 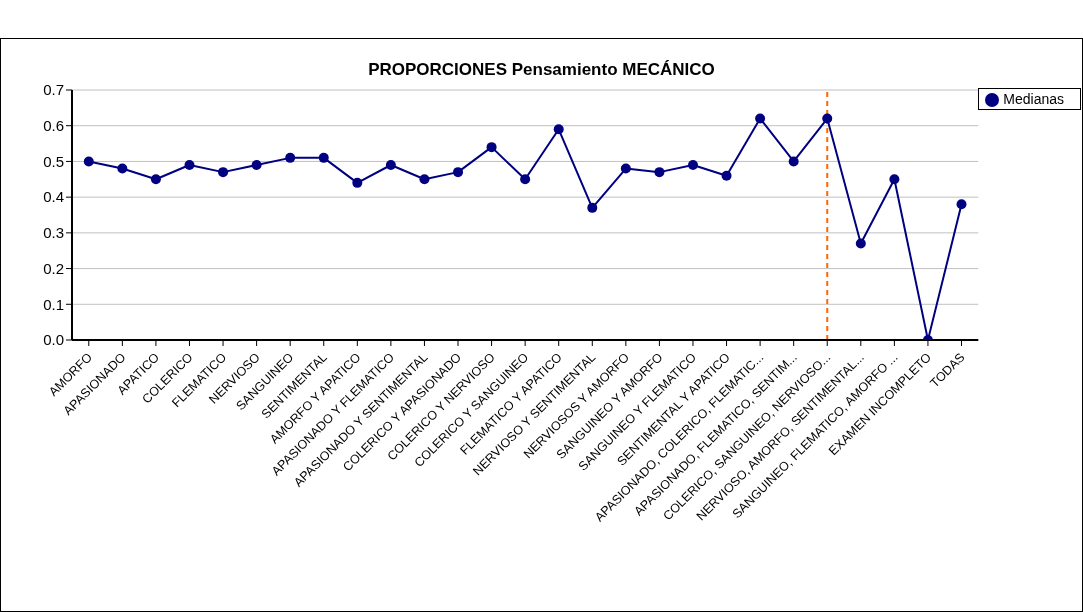 I want to click on y-tick-label: 0.6, so click(x=53, y=126).